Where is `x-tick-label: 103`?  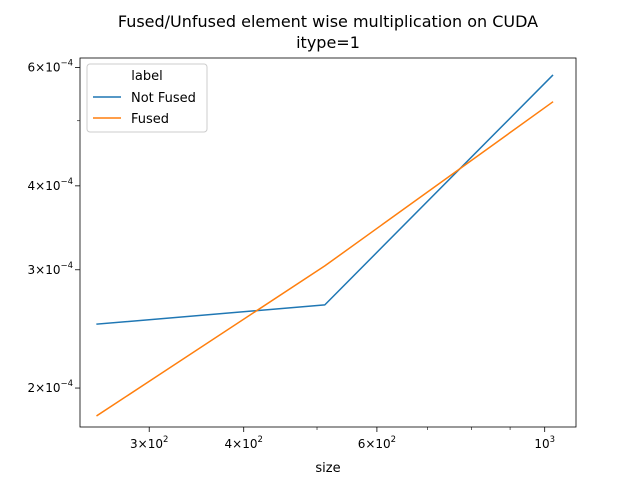
x-tick-label: 103 is located at coordinates (544, 443).